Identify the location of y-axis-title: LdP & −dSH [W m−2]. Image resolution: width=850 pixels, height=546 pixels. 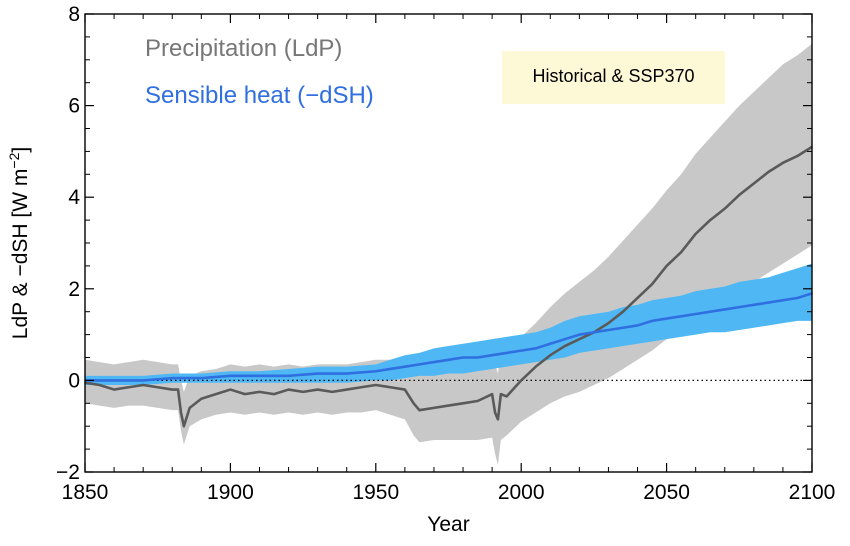
(19, 243).